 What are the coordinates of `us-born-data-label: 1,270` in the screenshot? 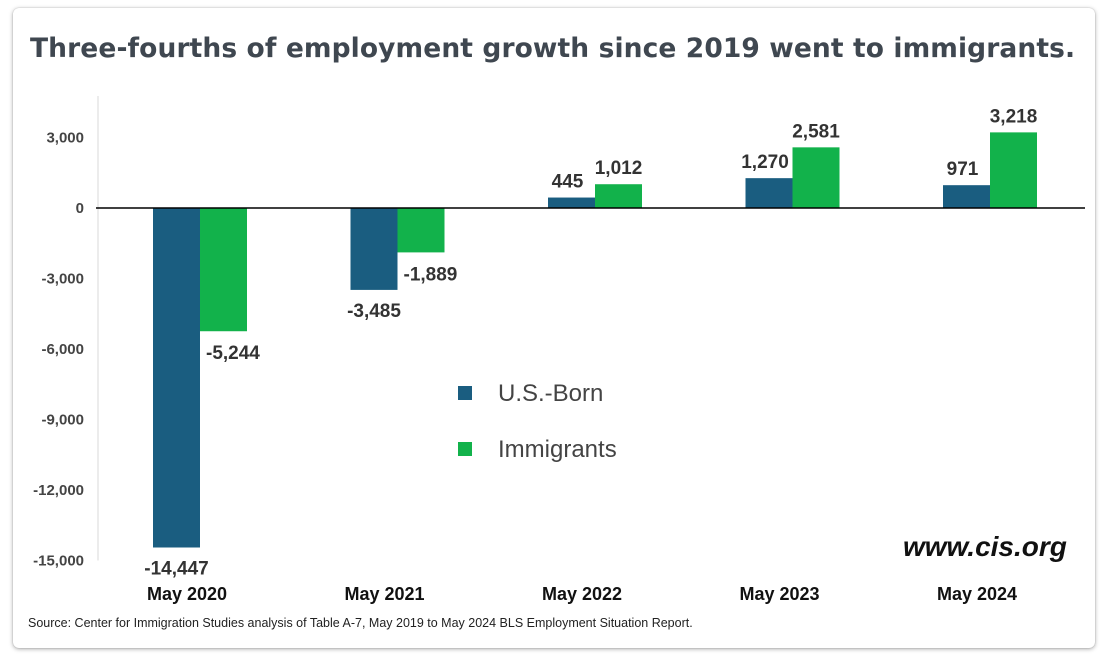 It's located at (765, 162).